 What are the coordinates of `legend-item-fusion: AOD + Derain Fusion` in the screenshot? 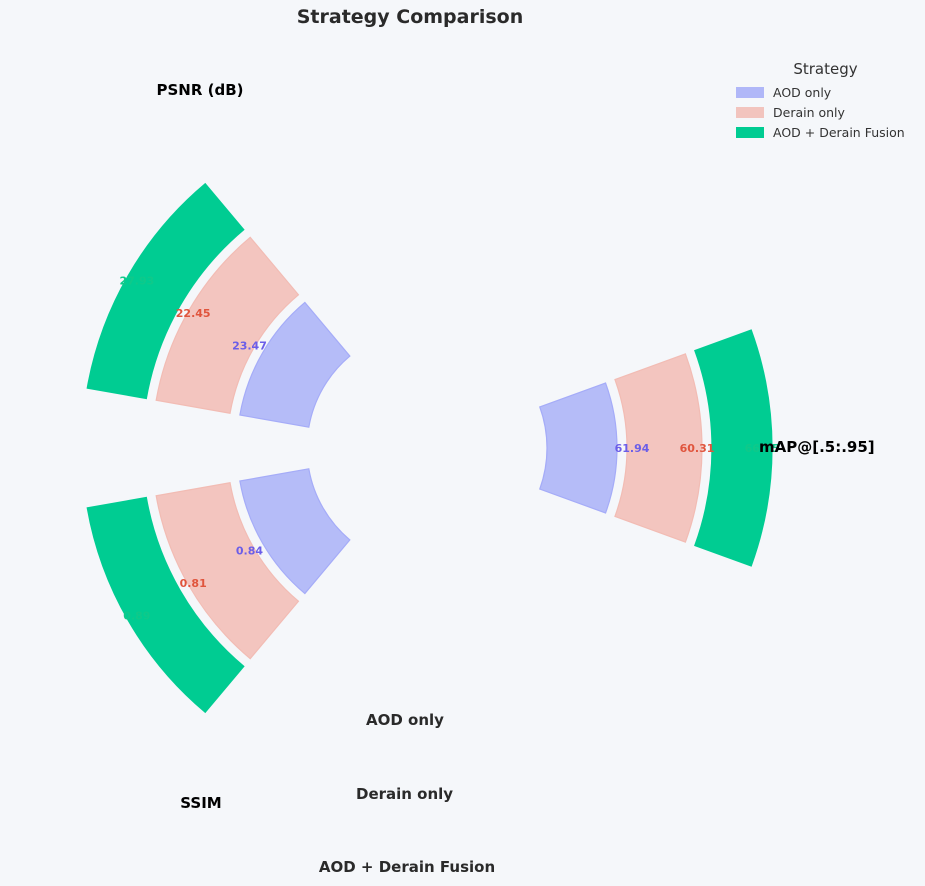 It's located at (825, 132).